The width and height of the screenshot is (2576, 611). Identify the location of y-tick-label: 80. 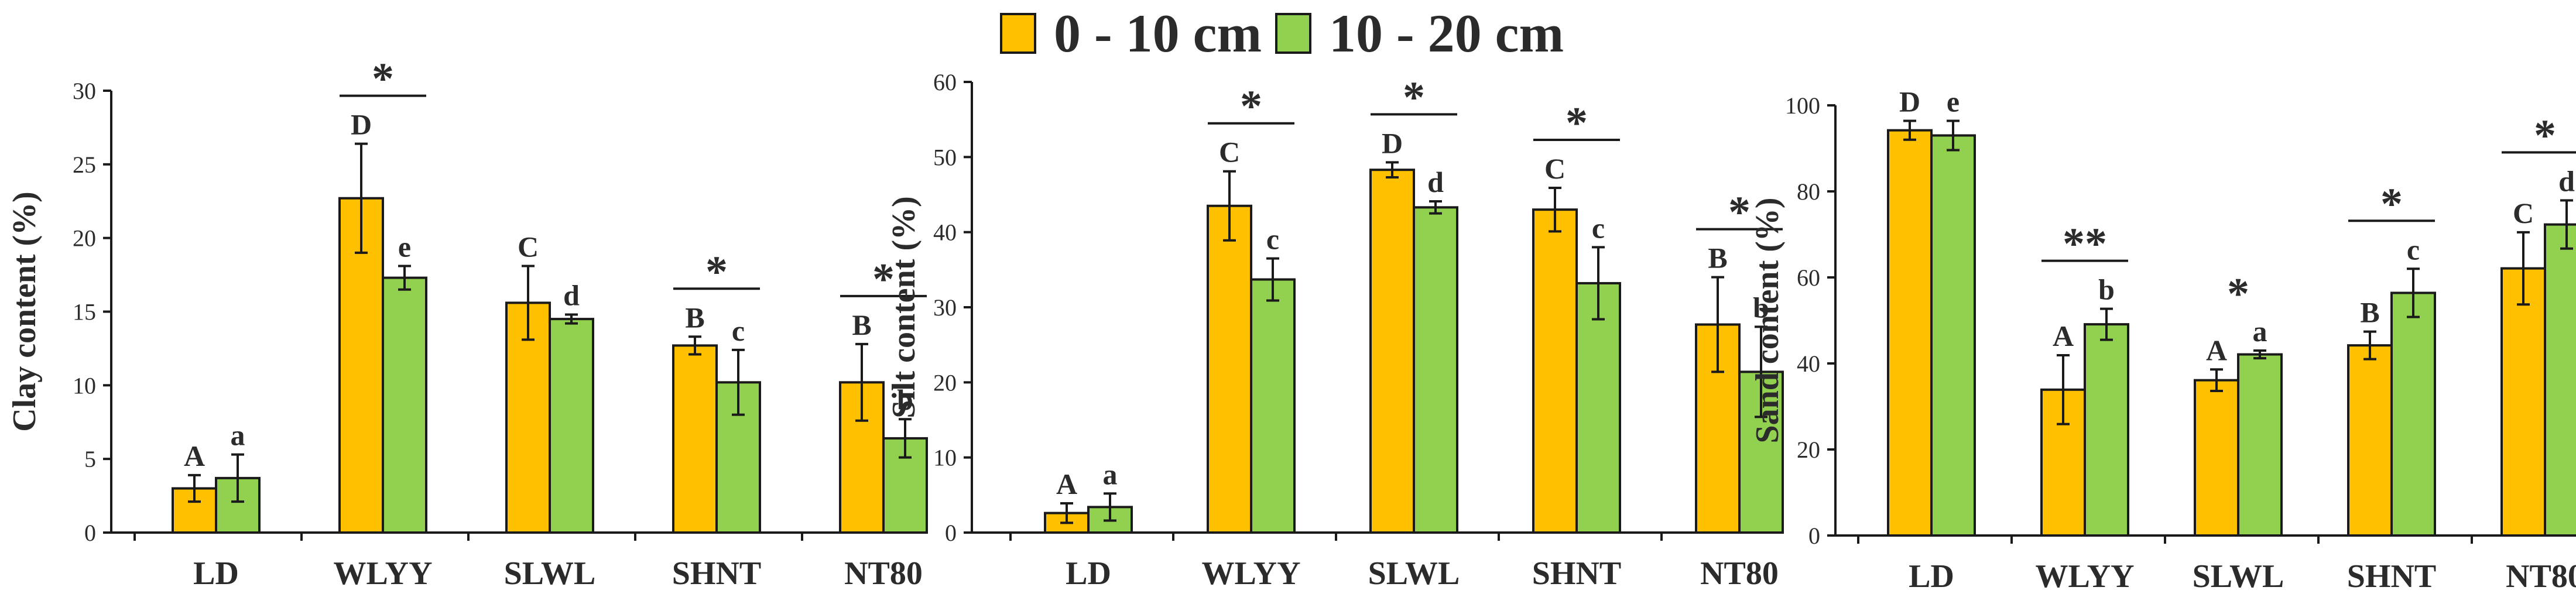
(1809, 192).